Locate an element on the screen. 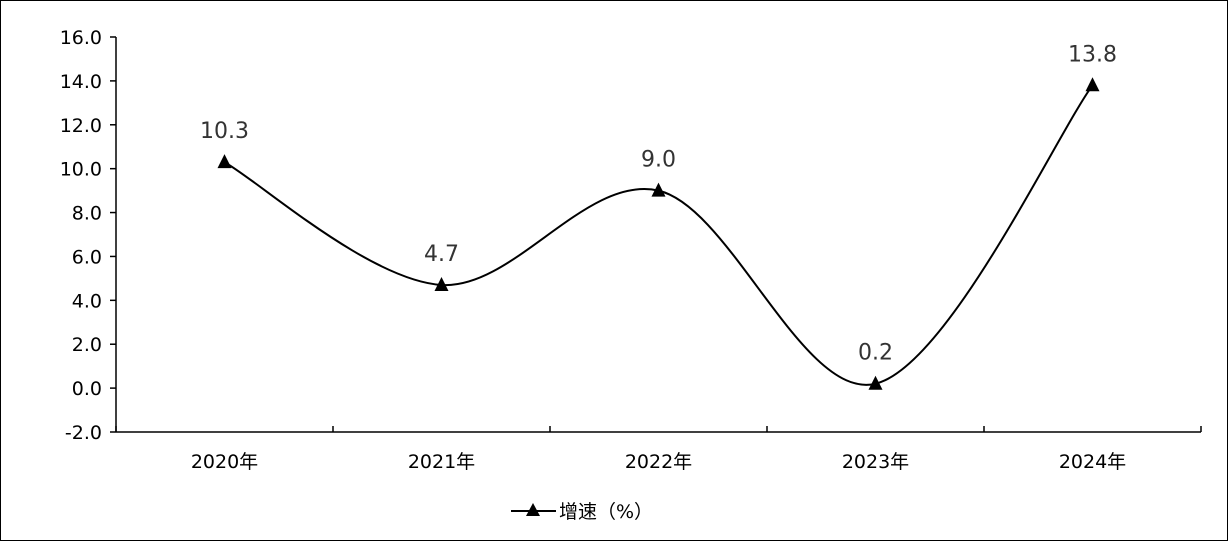 The image size is (1228, 541). y-tick-labels: 16.0 14.0 12.0 10.0 8.0 6.0 4.0 2.0 0.0 -2.0 is located at coordinates (81, 235).